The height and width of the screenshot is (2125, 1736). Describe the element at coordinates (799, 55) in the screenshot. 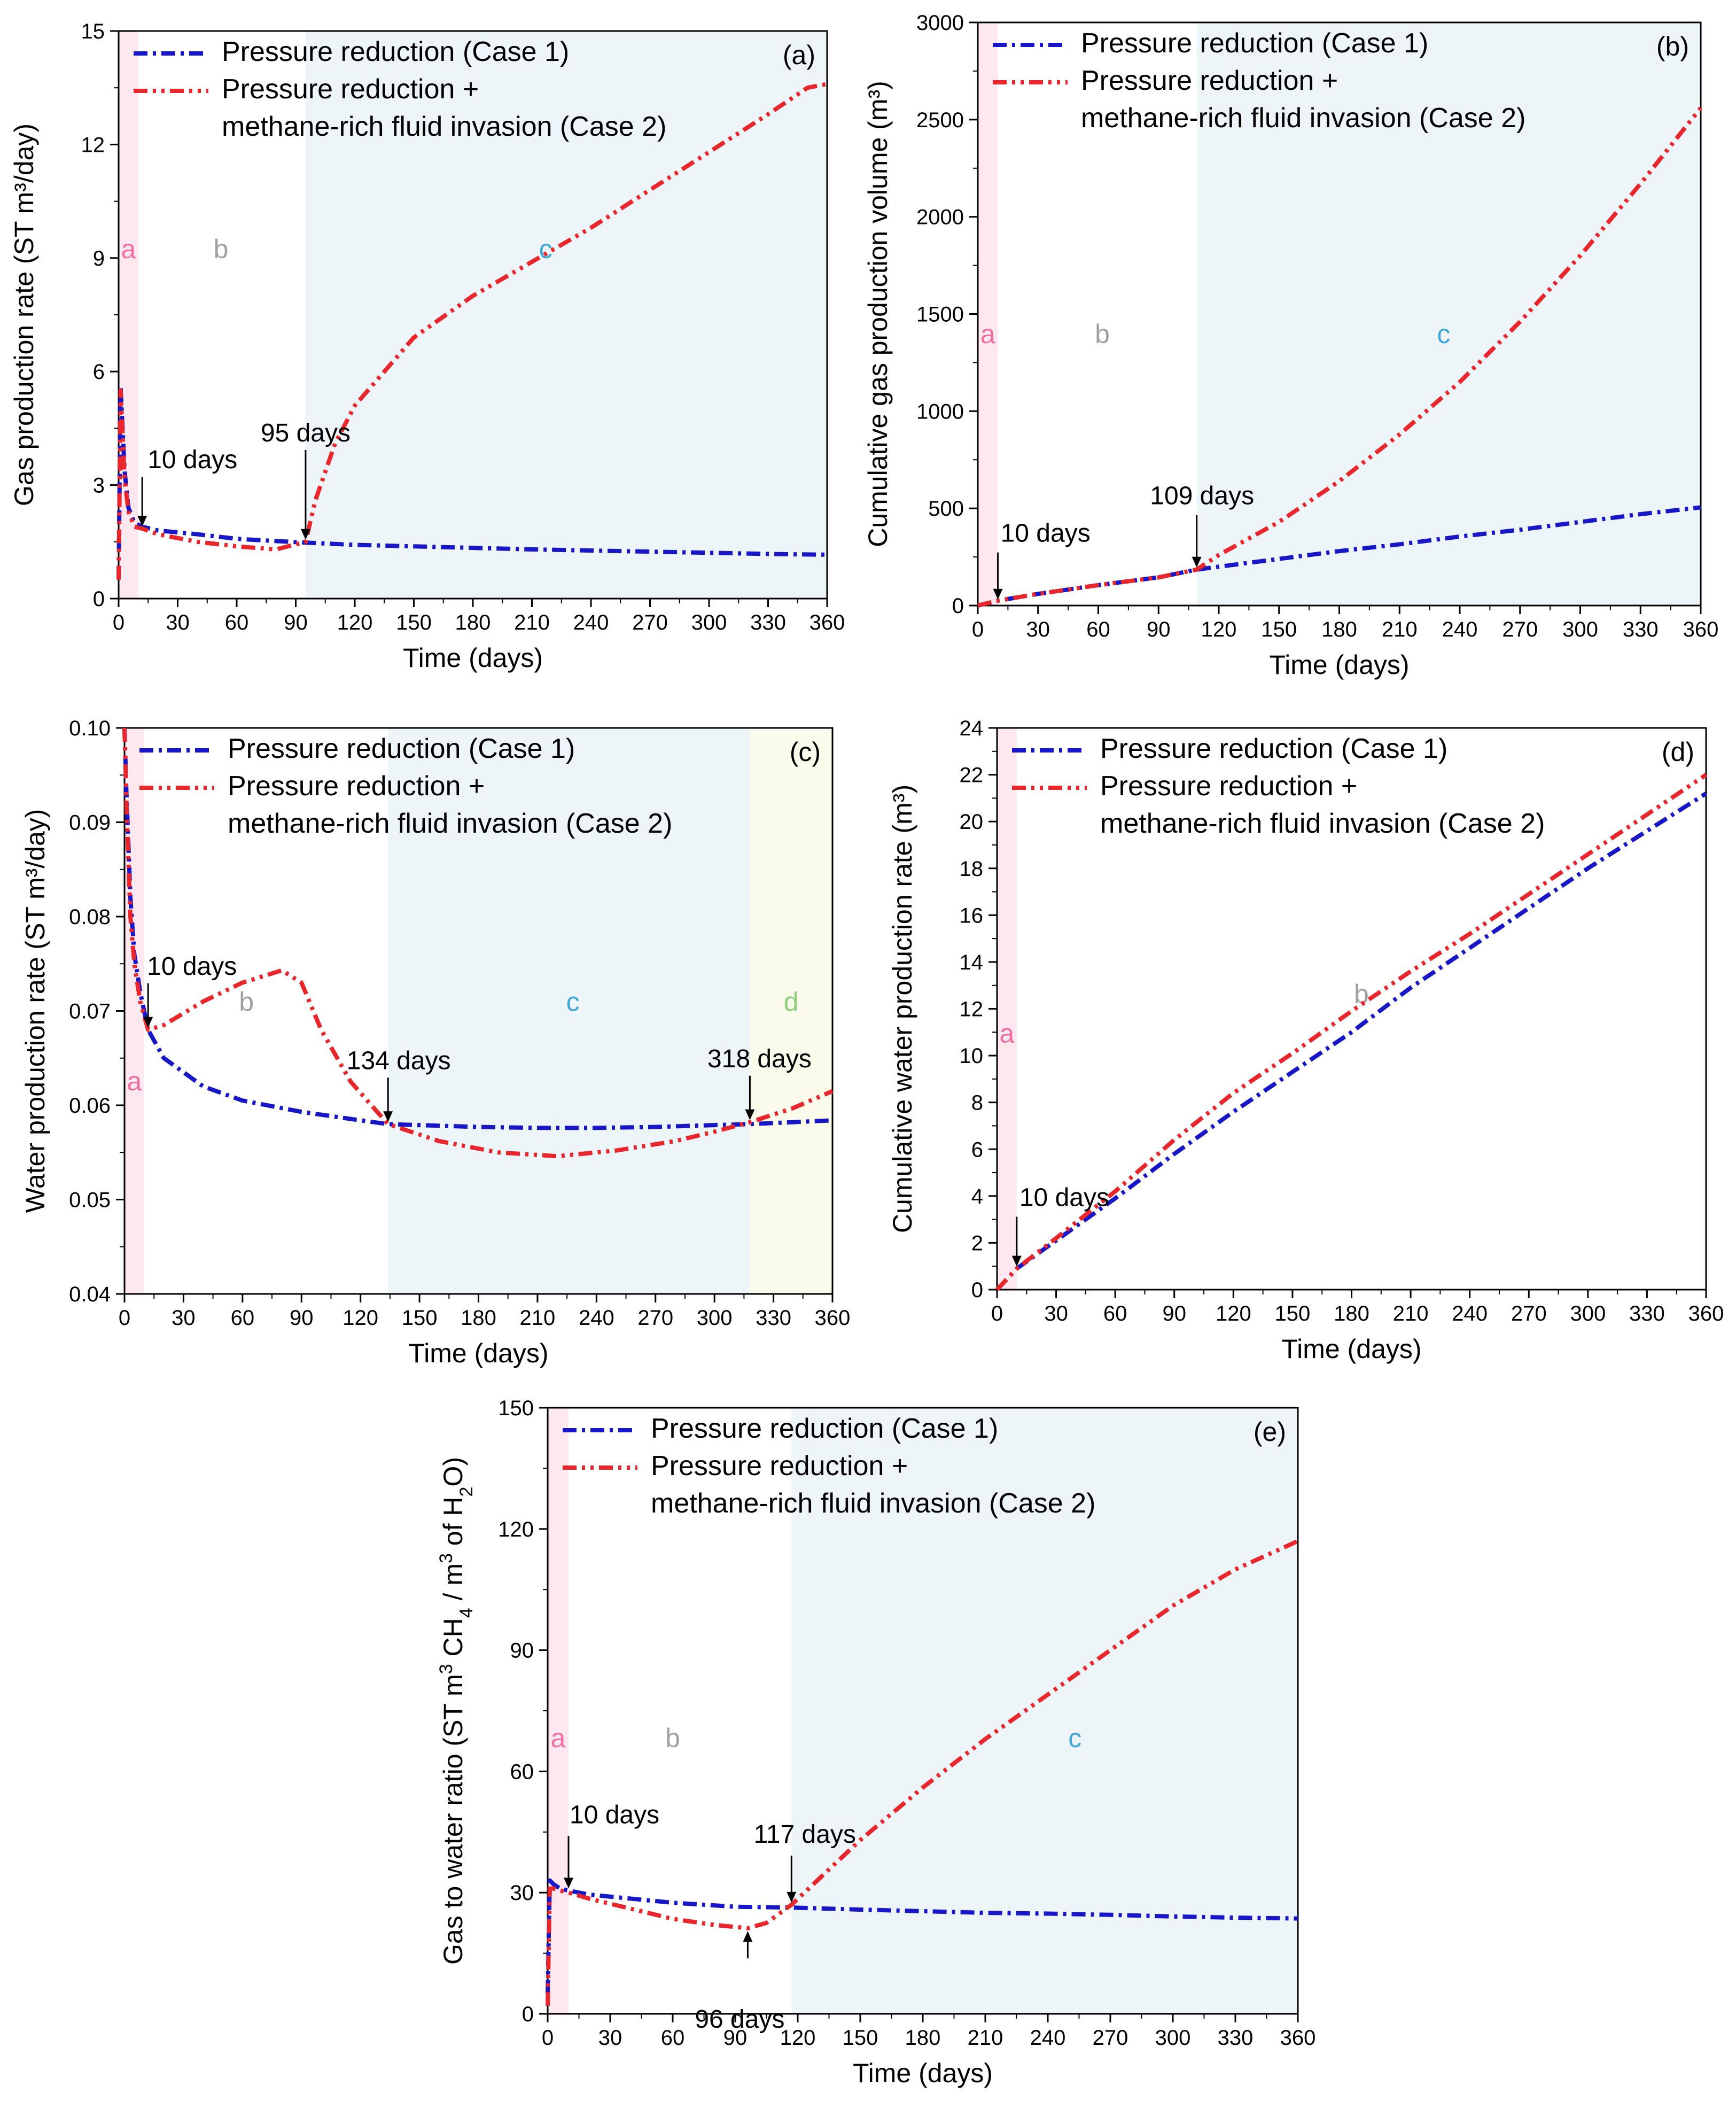

I see `panel-label: (a)` at that location.